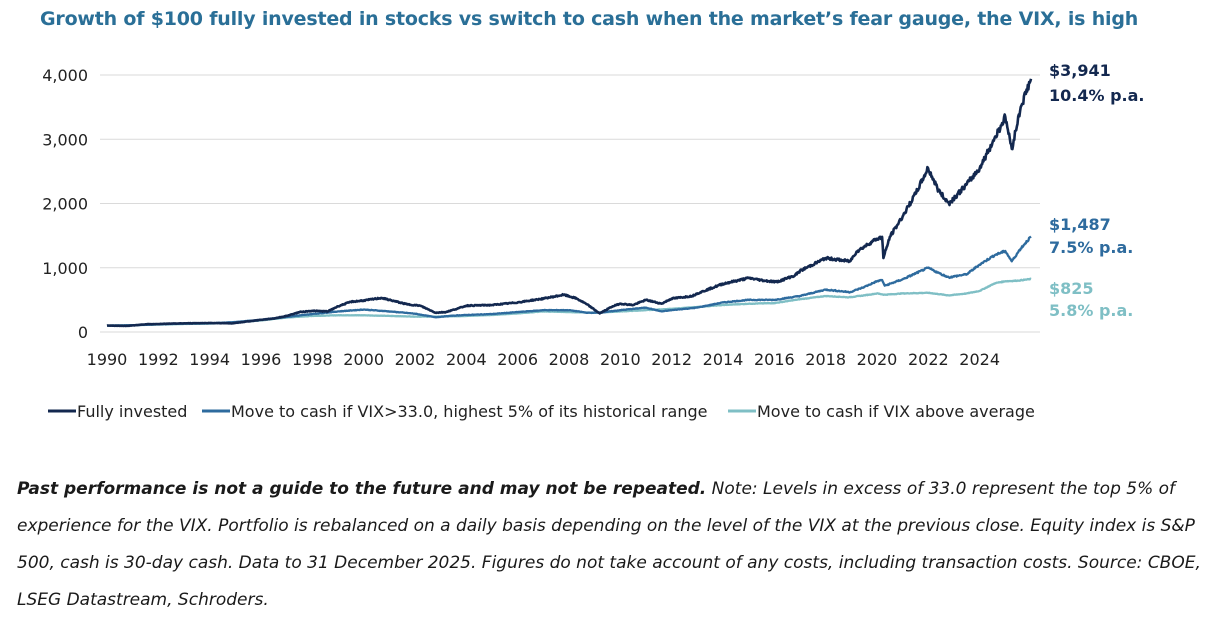  I want to click on end-value-label-fully-invested: $3,941, so click(1080, 70).